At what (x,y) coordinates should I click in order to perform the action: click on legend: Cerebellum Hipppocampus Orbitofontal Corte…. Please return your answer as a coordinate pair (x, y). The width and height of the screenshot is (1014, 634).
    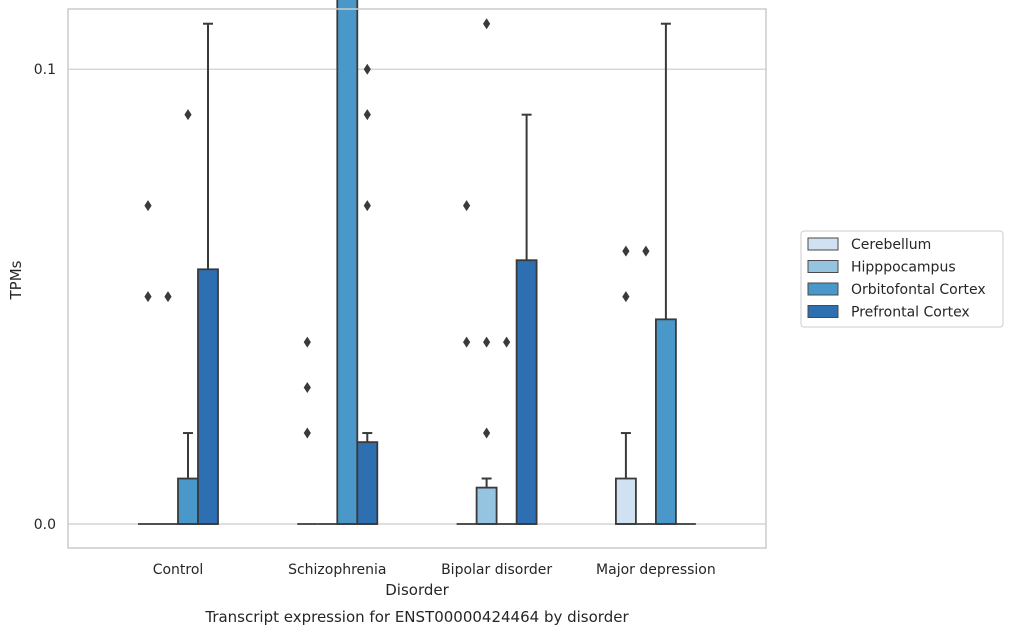
    Looking at the image, I should click on (902, 279).